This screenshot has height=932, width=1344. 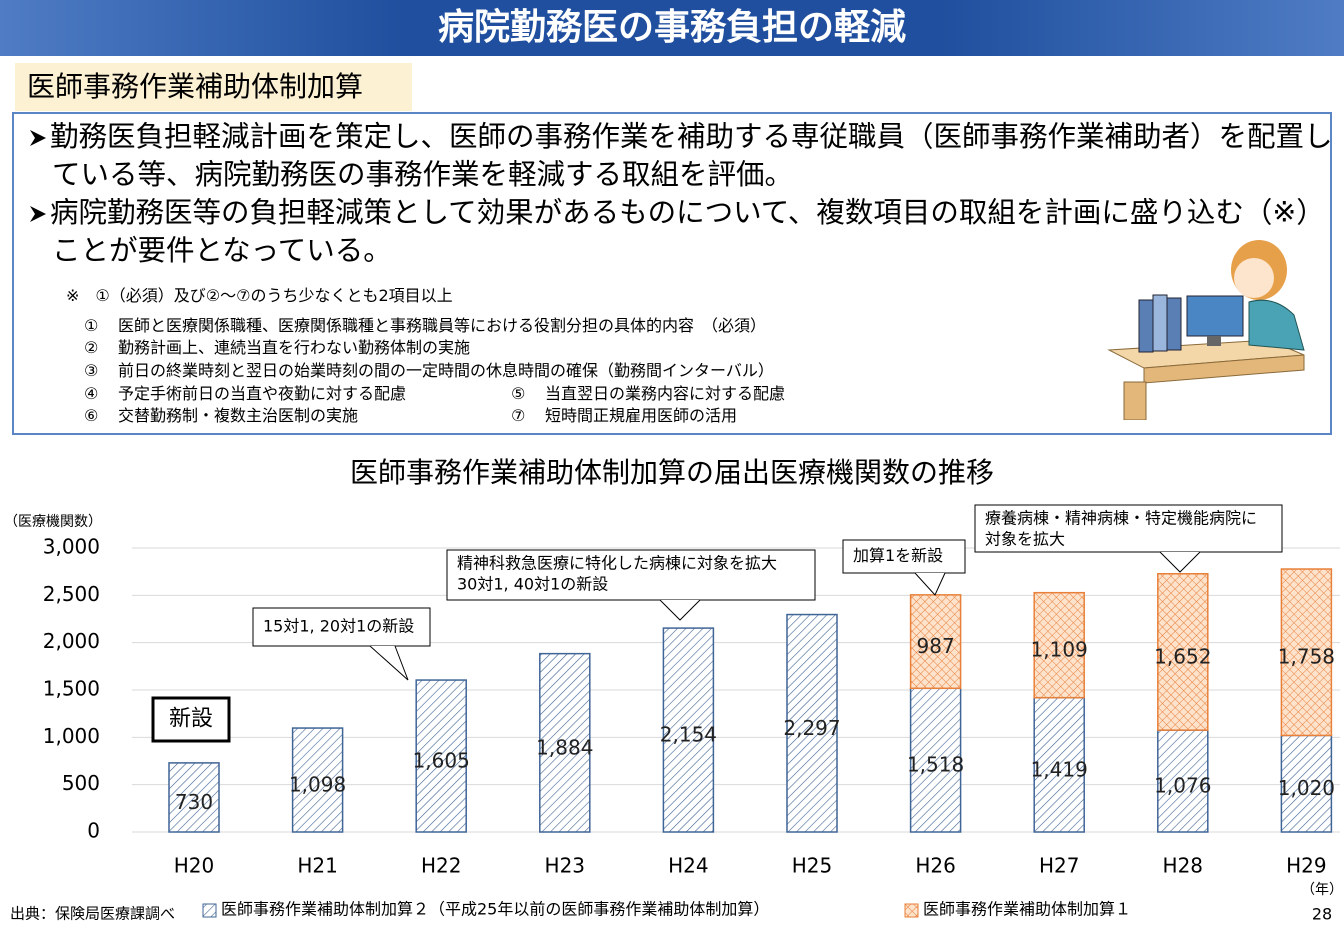 What do you see at coordinates (1306, 788) in the screenshot?
I see `value-label: 1,020` at bounding box center [1306, 788].